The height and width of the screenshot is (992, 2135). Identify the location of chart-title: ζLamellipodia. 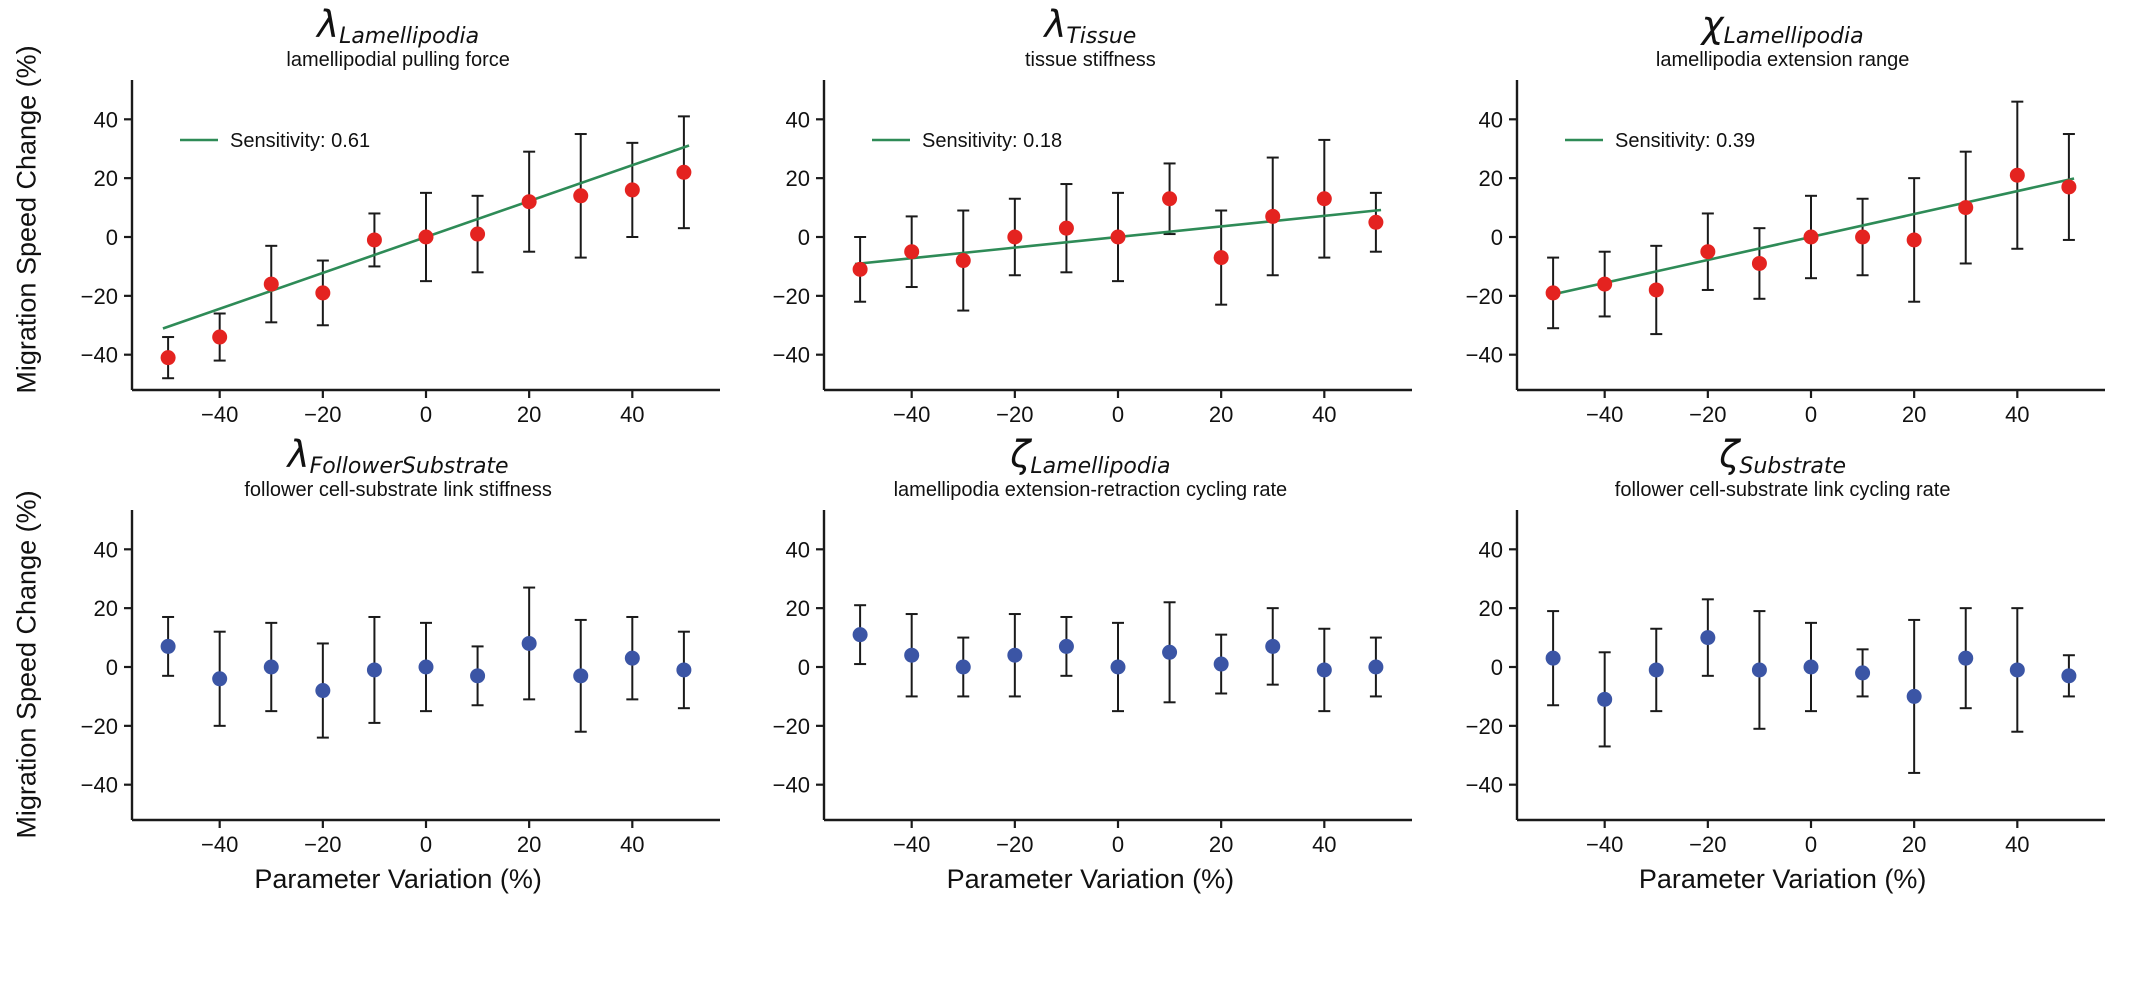
(1090, 457).